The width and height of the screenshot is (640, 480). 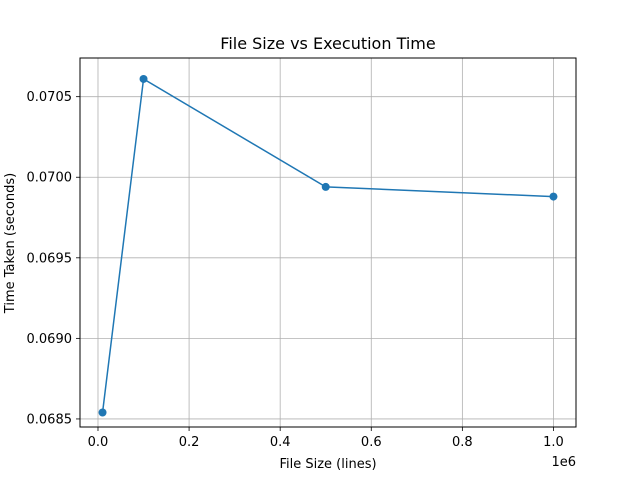 I want to click on x-tick-label: 0.6, so click(x=371, y=442).